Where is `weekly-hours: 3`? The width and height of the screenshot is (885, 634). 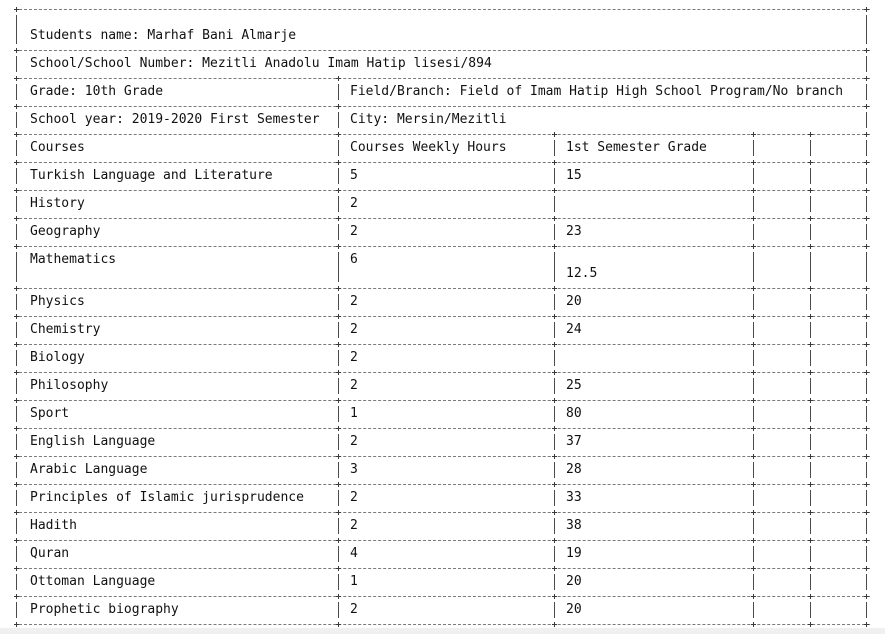
weekly-hours: 3 is located at coordinates (354, 469).